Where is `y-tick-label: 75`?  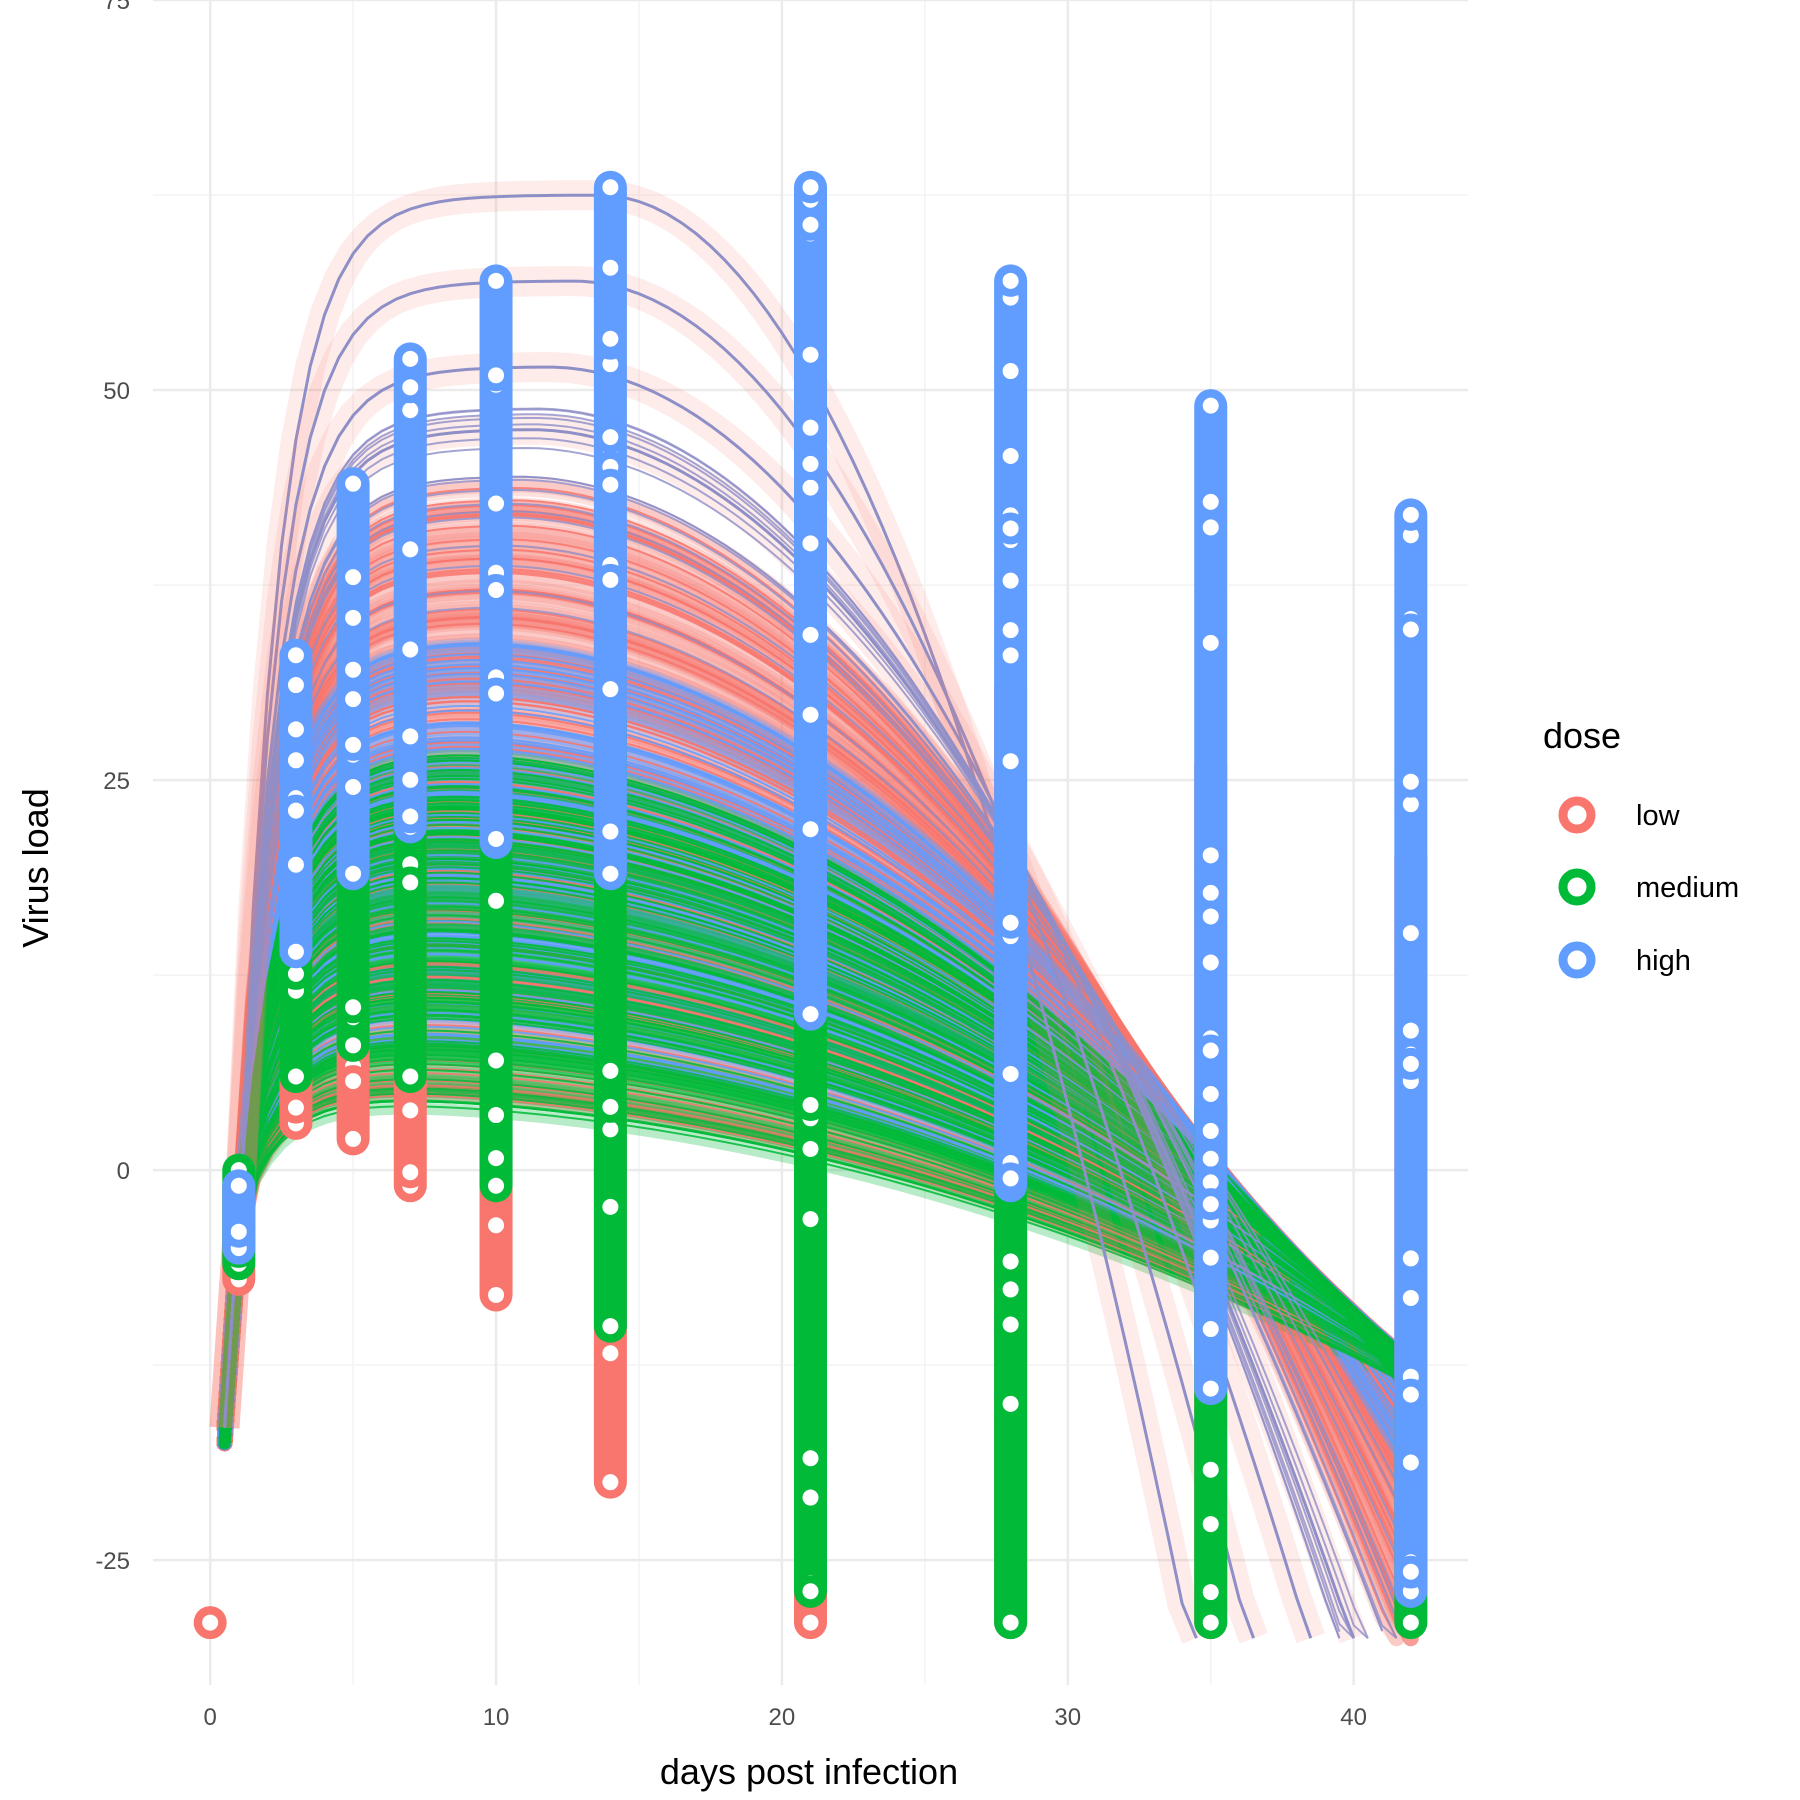 y-tick-label: 75 is located at coordinates (116, 7).